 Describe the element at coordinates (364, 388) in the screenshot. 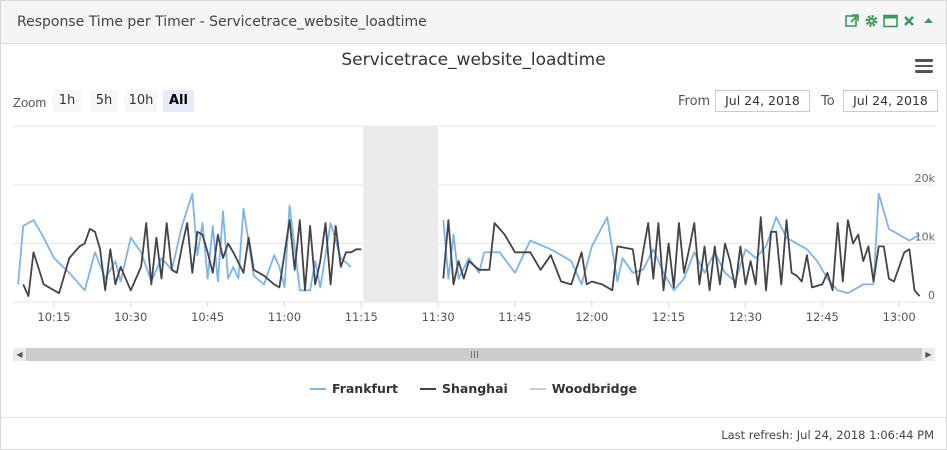

I see `legend-label: Frankfurt` at that location.